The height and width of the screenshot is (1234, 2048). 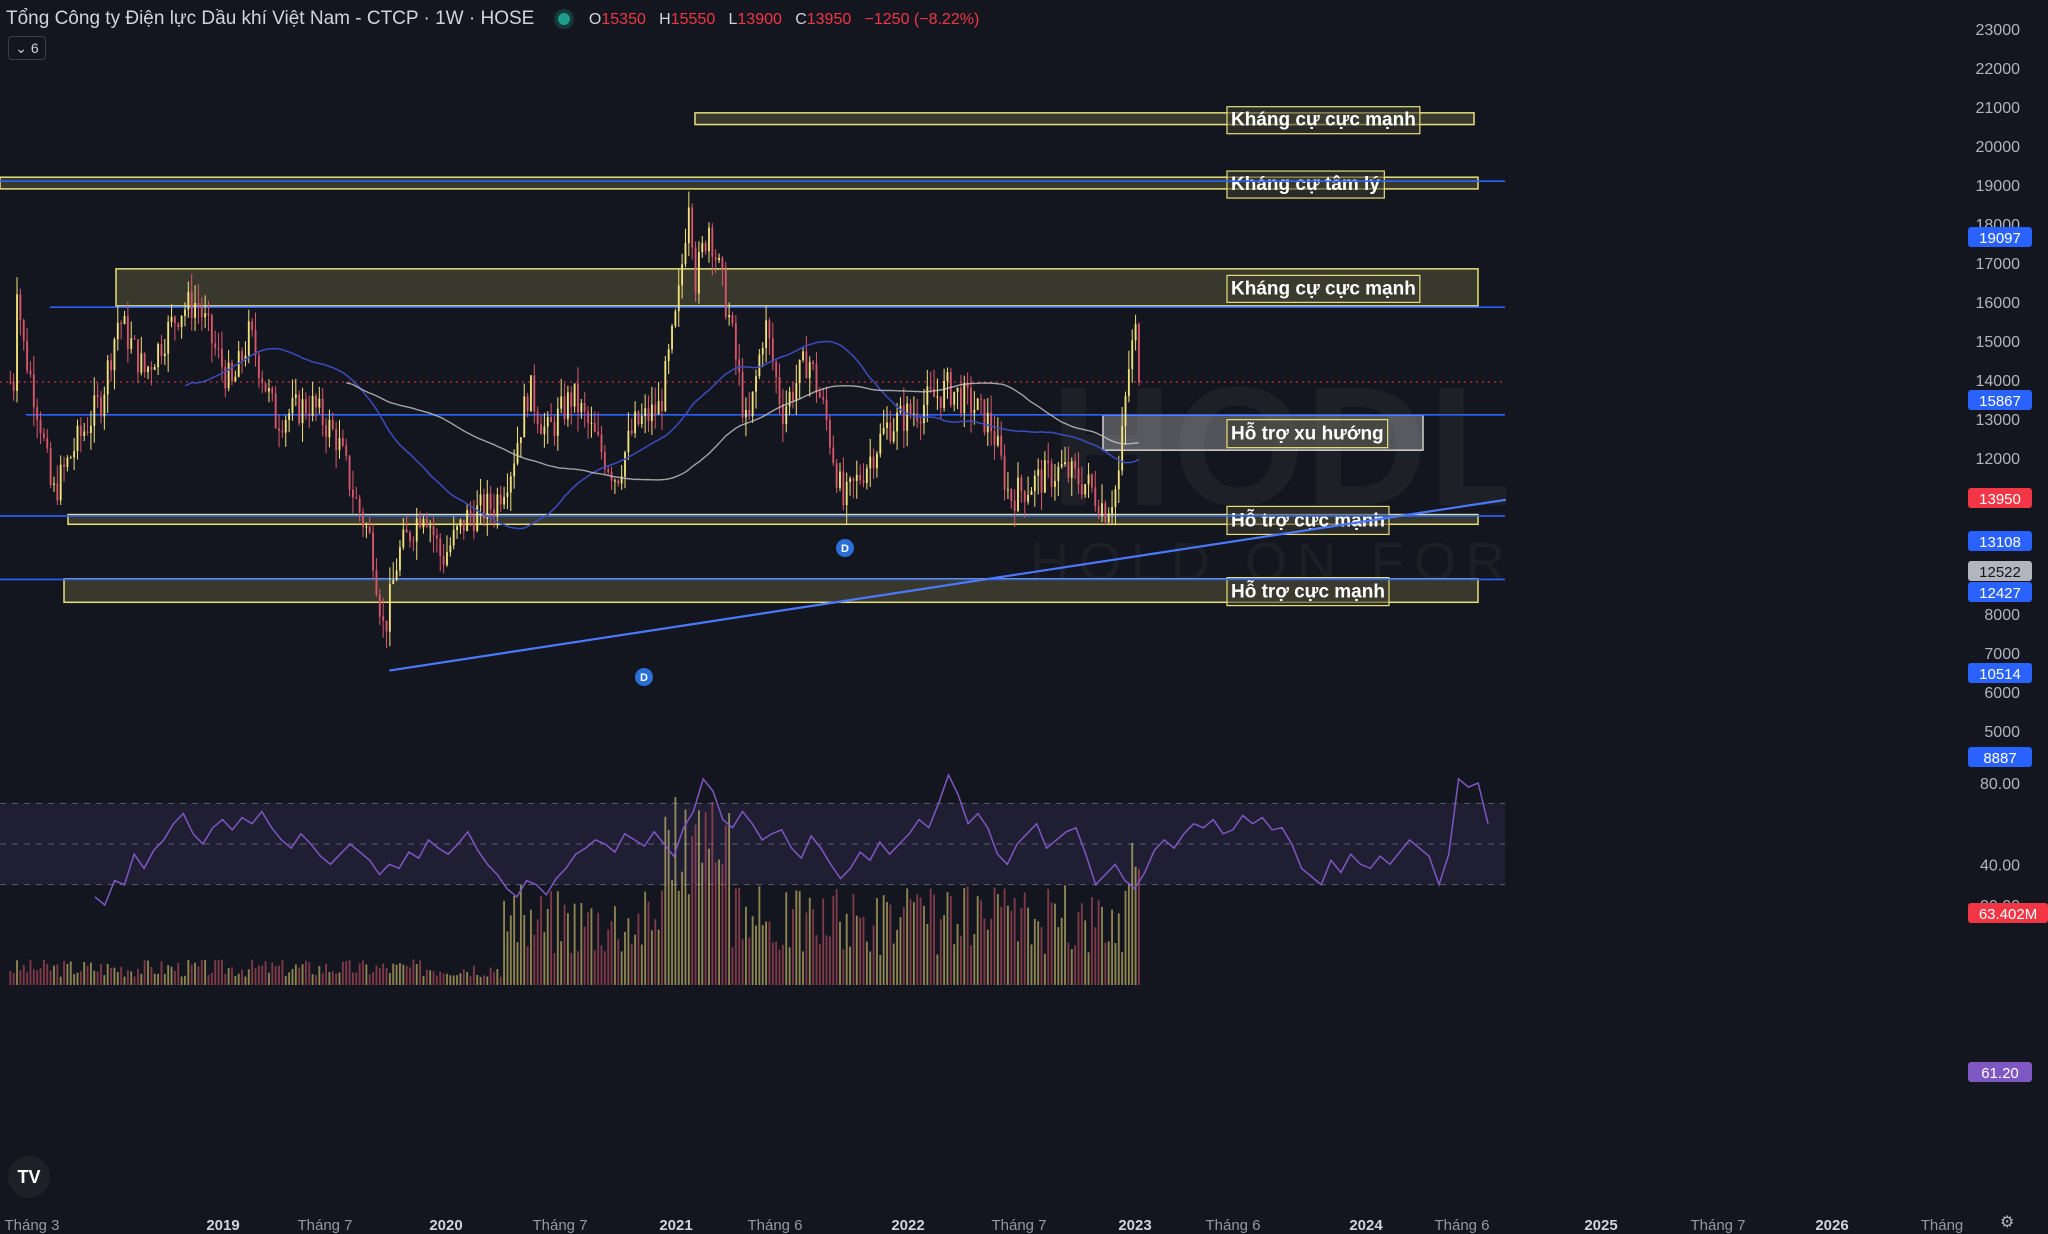 What do you see at coordinates (1305, 184) in the screenshot?
I see `zone-label-box` at bounding box center [1305, 184].